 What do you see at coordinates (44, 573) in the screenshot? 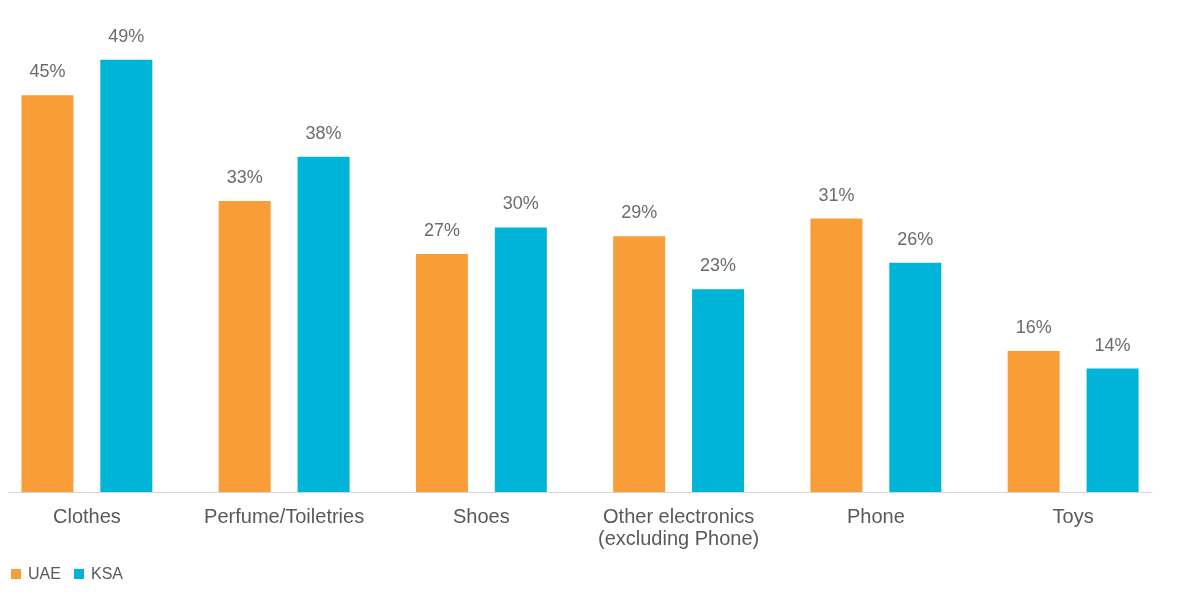
I see `legend-label: UAE` at bounding box center [44, 573].